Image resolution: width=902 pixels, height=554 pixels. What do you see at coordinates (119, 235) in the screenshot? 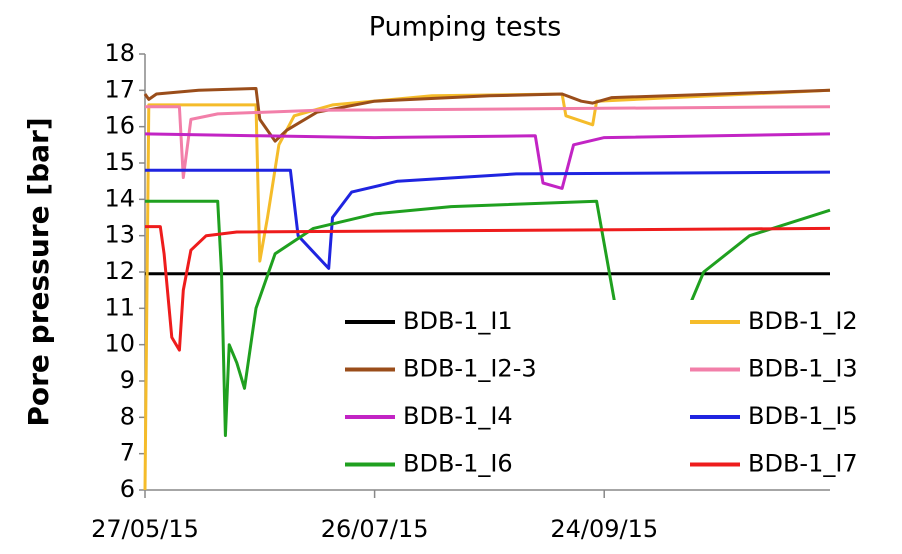
I see `y-tick-label: 13` at bounding box center [119, 235].